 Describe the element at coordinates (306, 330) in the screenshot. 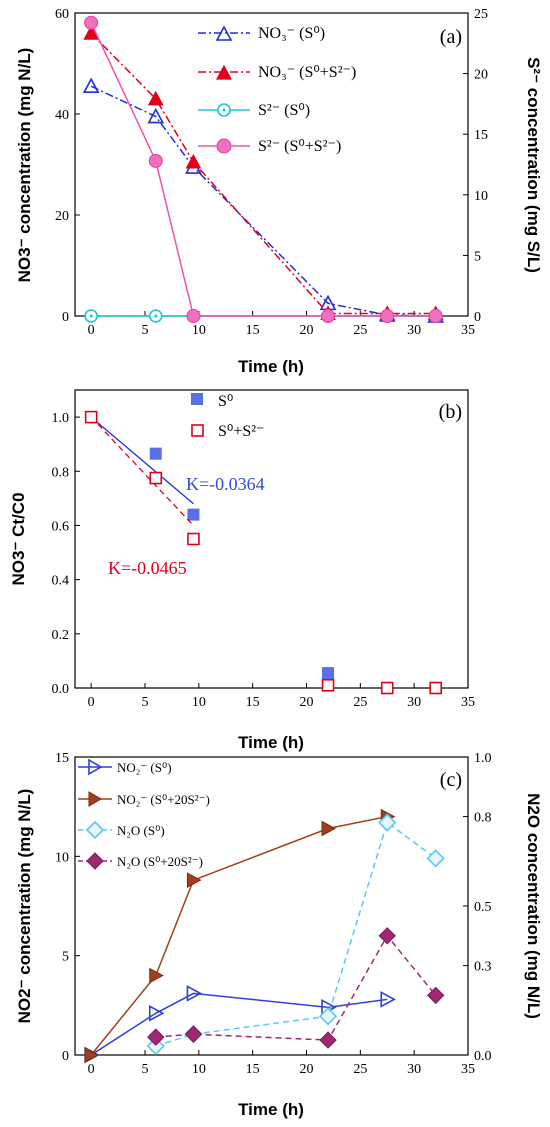

I see `panel-a-xtick-label-4: 20` at that location.